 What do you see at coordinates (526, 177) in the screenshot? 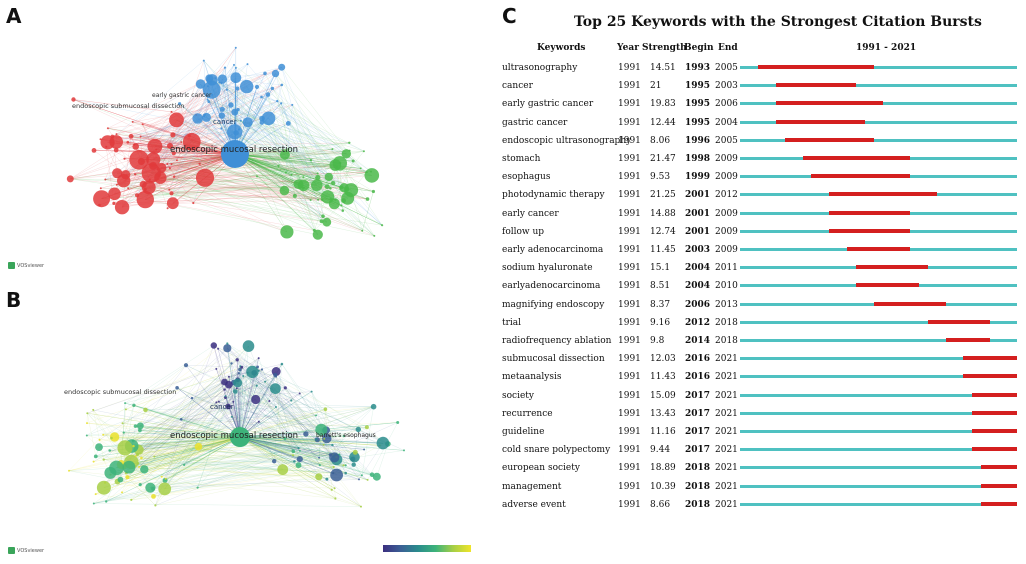
I see `keyword-cell: esophagus` at bounding box center [526, 177].